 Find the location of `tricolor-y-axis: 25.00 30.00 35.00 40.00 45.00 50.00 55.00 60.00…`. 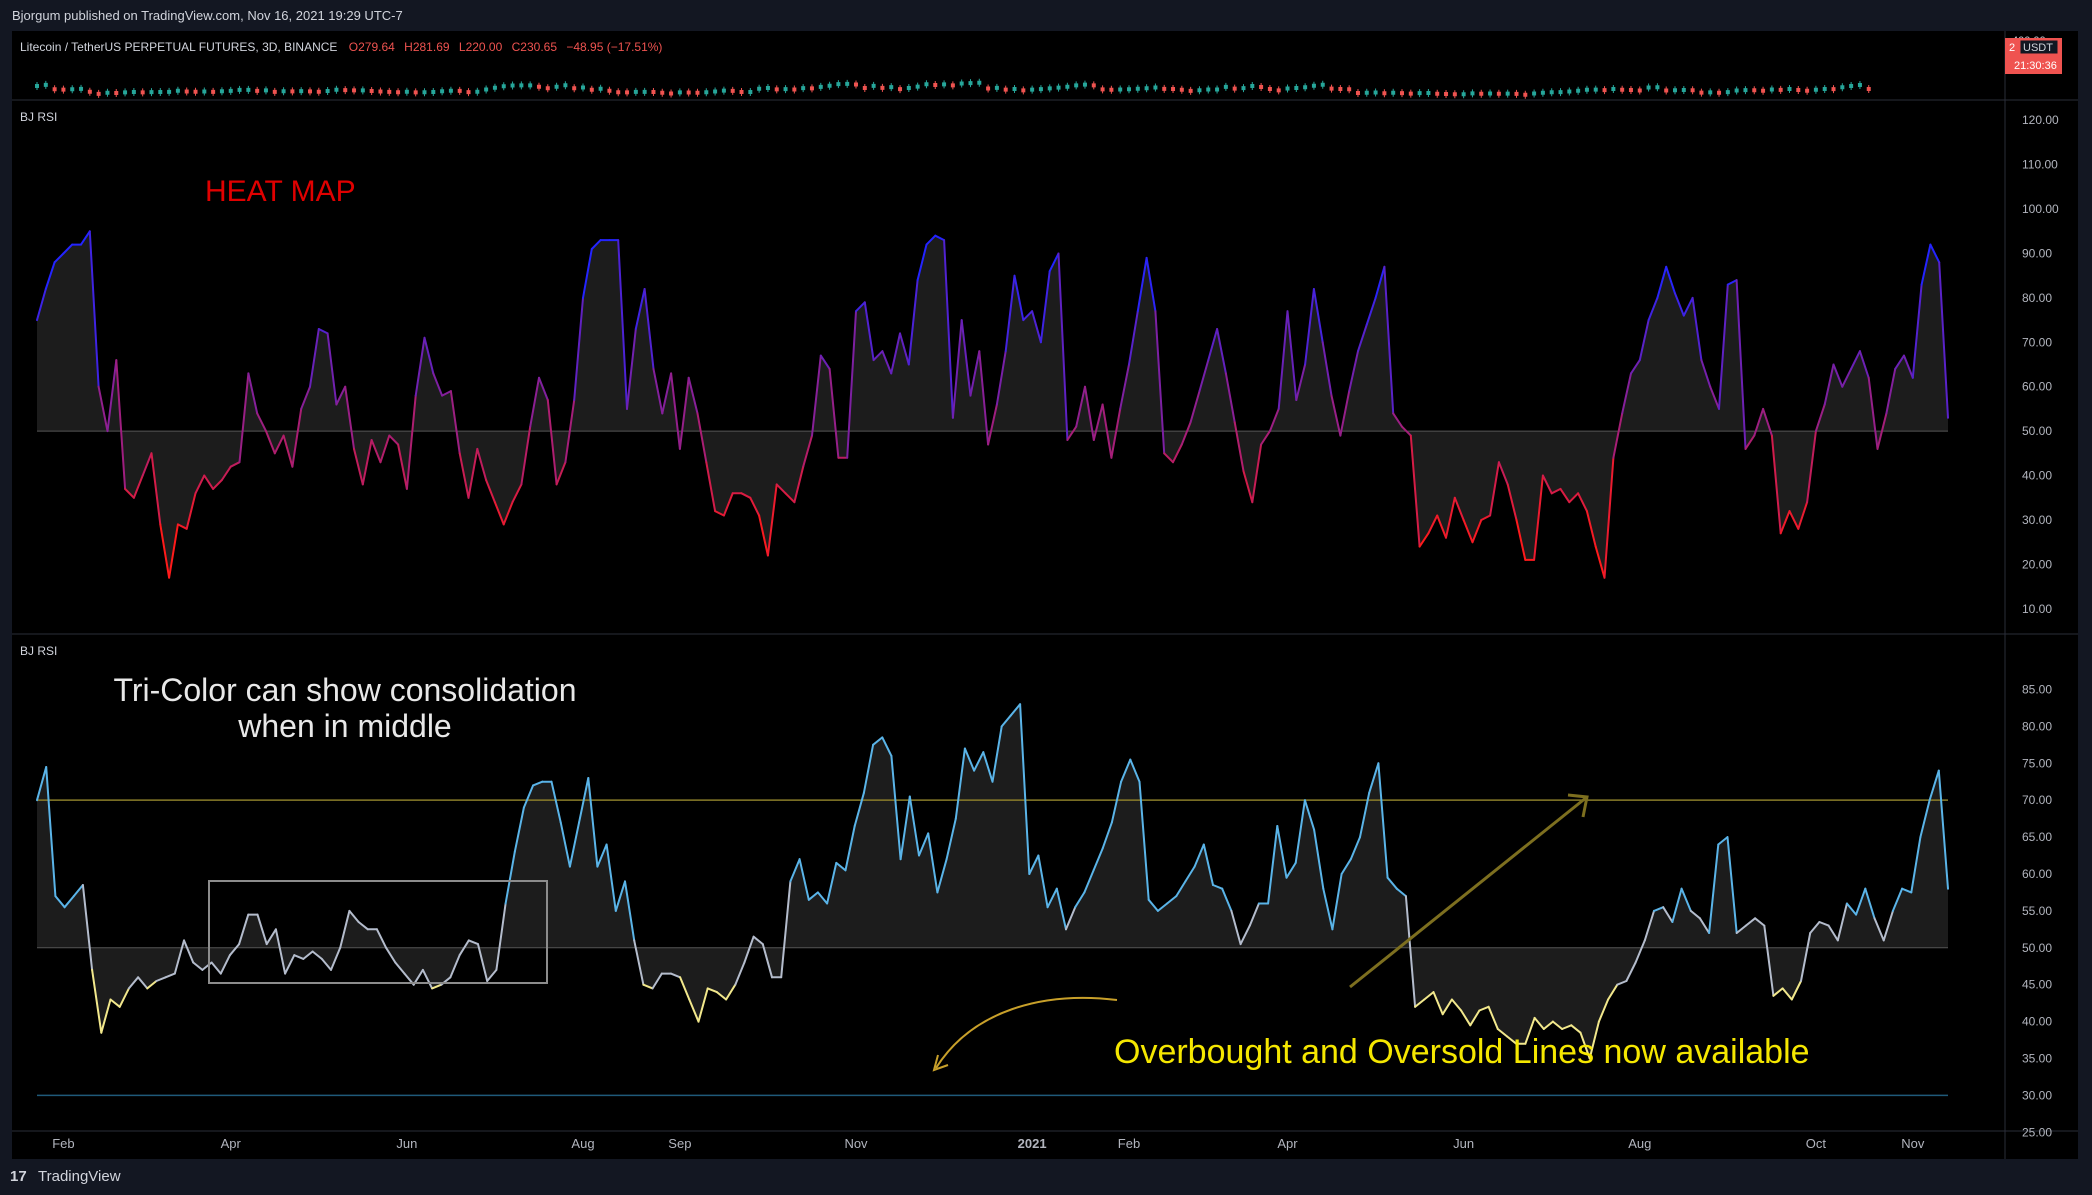

tricolor-y-axis: 25.00 30.00 35.00 40.00 45.00 50.00 55.00 60.00… is located at coordinates (2037, 910).